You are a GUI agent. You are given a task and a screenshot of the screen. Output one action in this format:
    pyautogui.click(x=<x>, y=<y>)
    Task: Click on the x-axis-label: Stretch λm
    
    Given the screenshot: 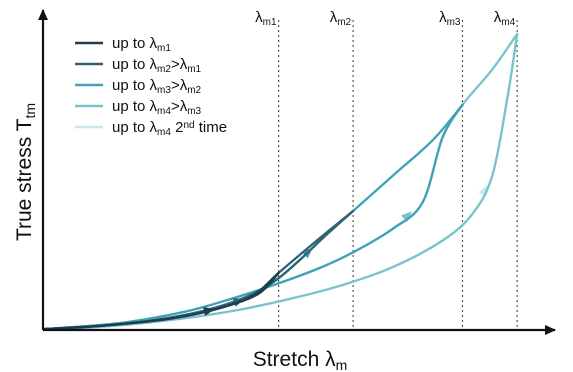 What is the action you would take?
    pyautogui.click(x=300, y=360)
    